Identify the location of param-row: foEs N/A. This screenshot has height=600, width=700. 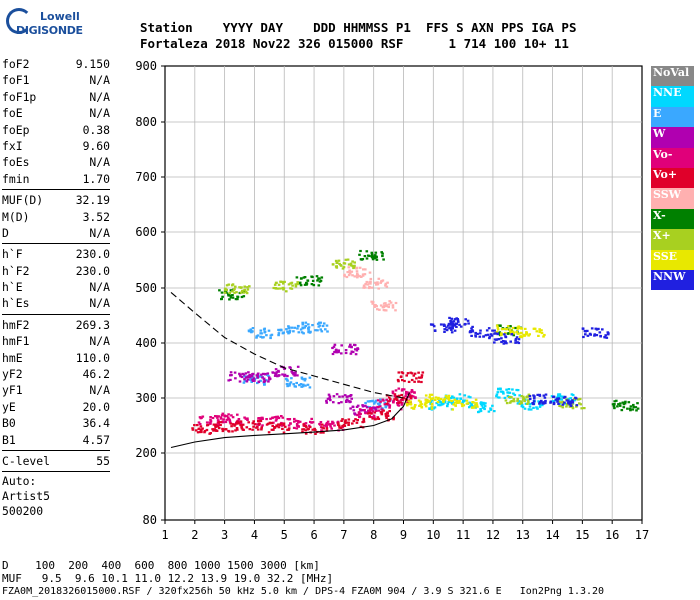
(56, 162).